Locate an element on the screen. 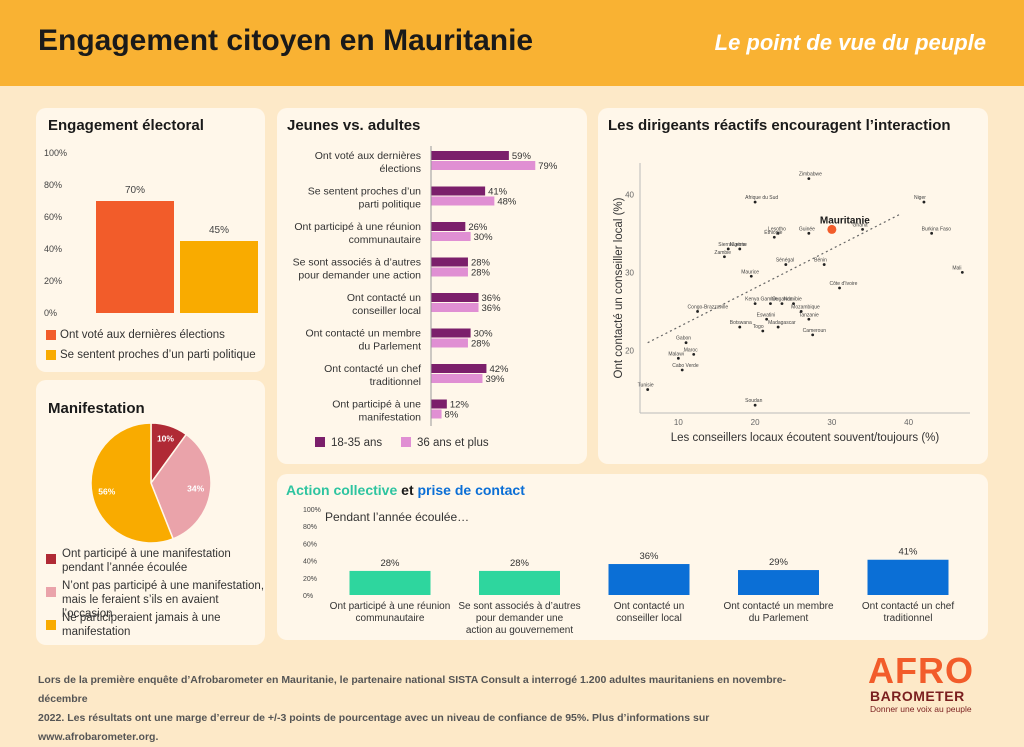 Image resolution: width=1024 pixels, height=747 pixels. category-label: parti politique is located at coordinates (390, 205).